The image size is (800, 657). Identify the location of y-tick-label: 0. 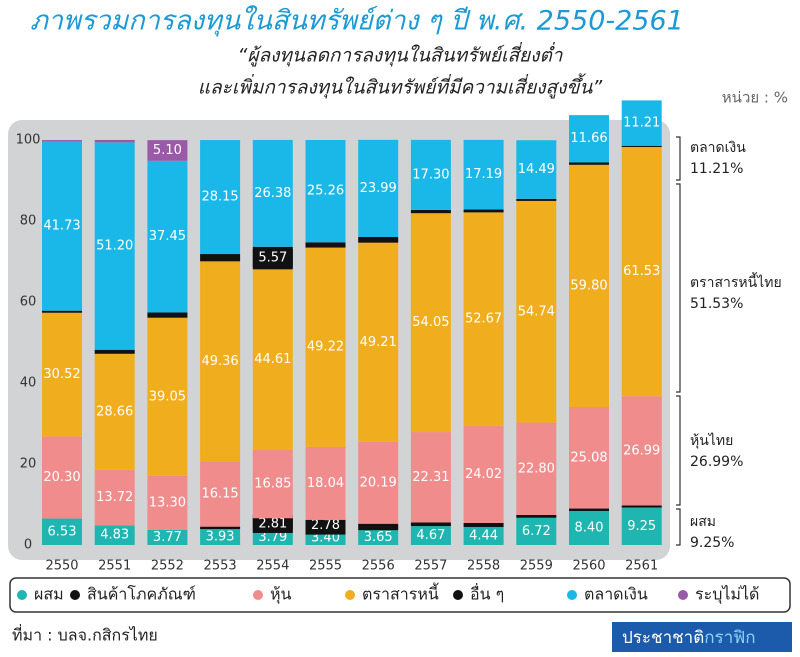
(28, 545).